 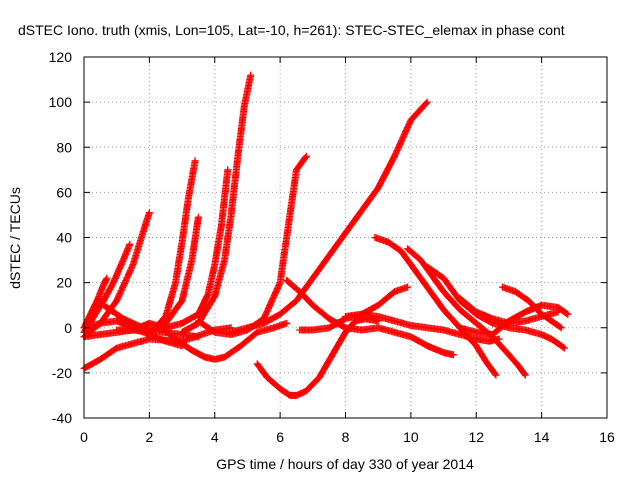 I want to click on y-tick-label: 80, so click(x=64, y=147).